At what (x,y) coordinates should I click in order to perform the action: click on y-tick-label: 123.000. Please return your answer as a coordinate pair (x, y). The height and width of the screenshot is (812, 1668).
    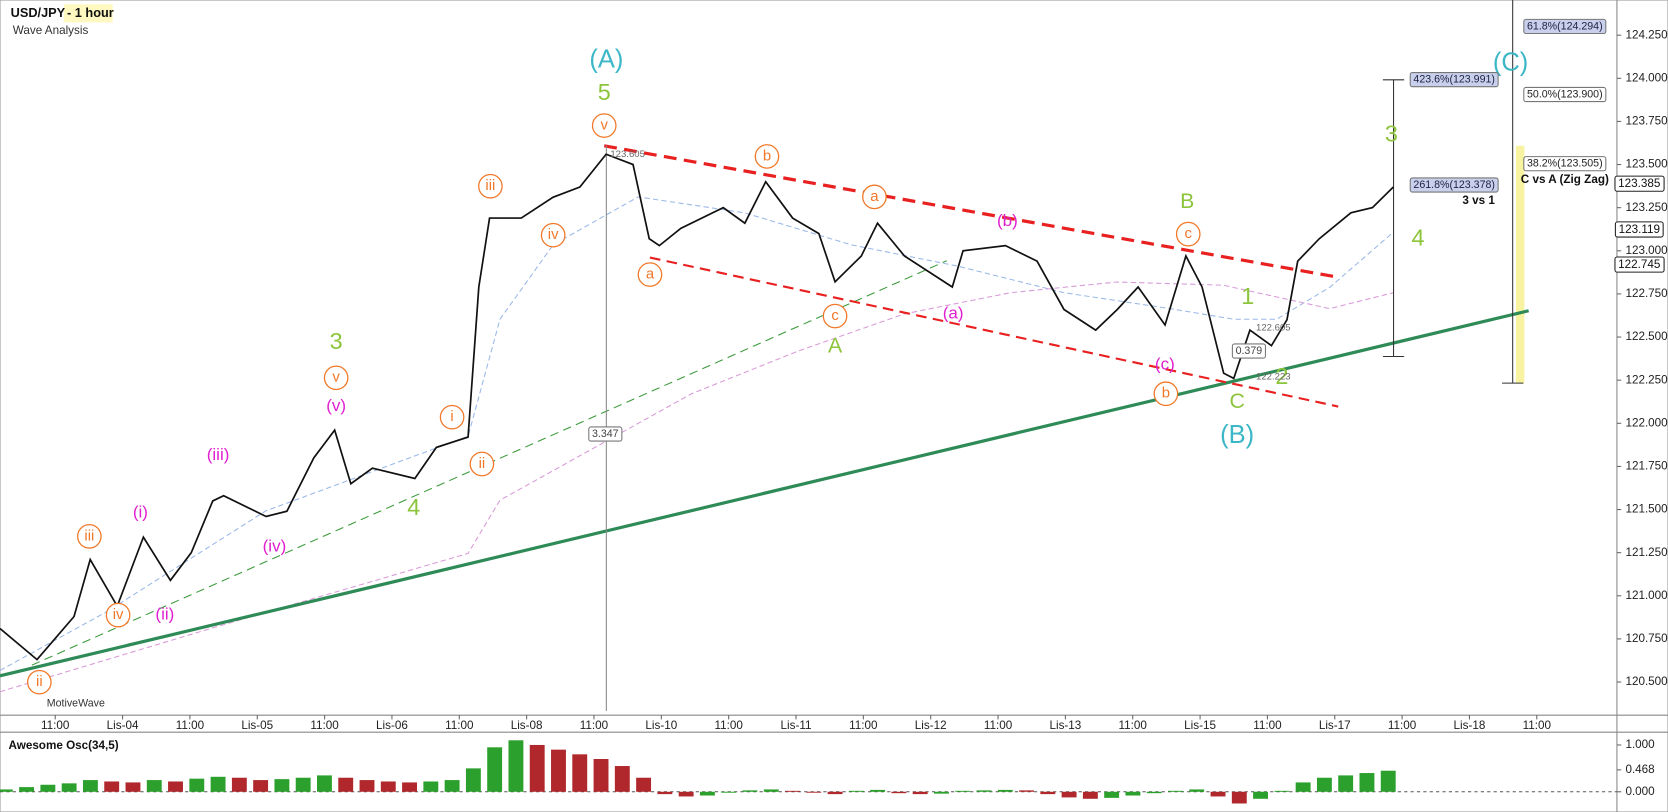
    Looking at the image, I should click on (1646, 250).